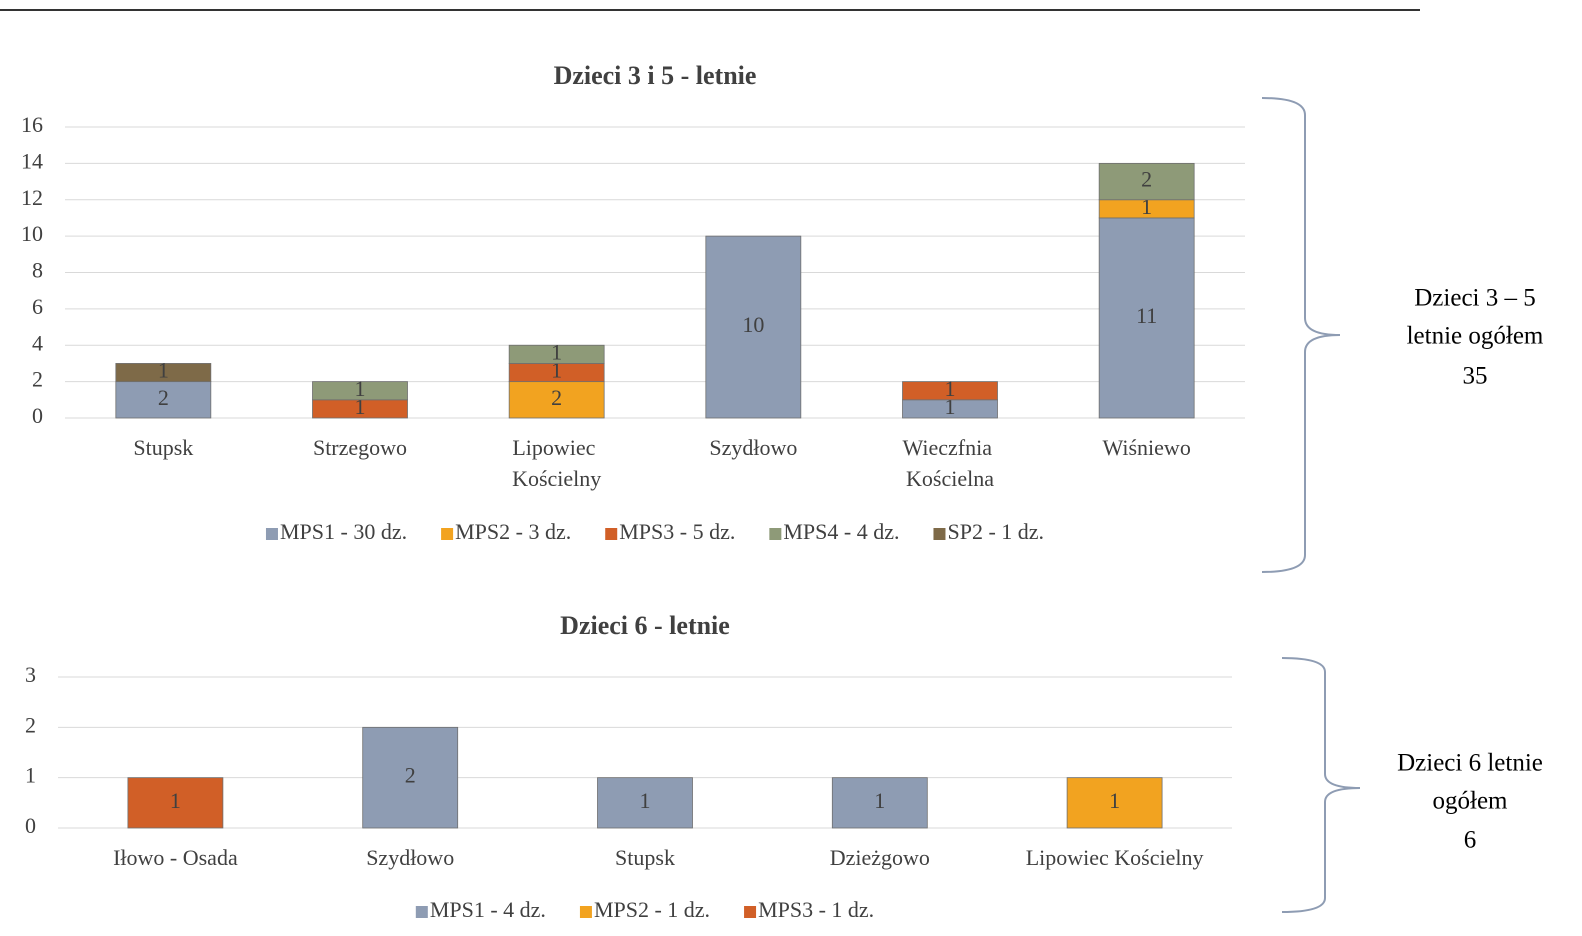 The image size is (1582, 936). What do you see at coordinates (1470, 763) in the screenshot?
I see `annotation: Dzieci 6 letnie` at bounding box center [1470, 763].